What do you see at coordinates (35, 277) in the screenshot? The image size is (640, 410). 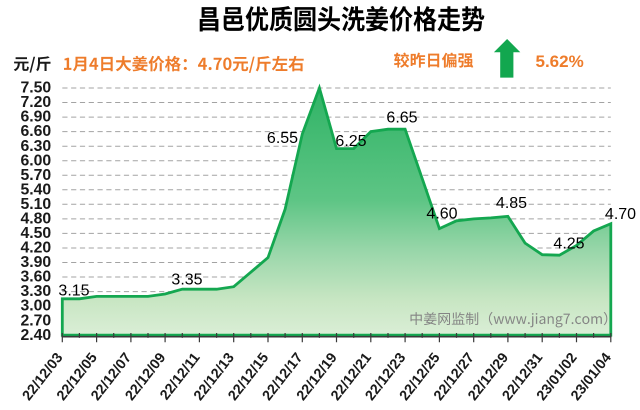 I see `svg-text: 3.60` at bounding box center [35, 277].